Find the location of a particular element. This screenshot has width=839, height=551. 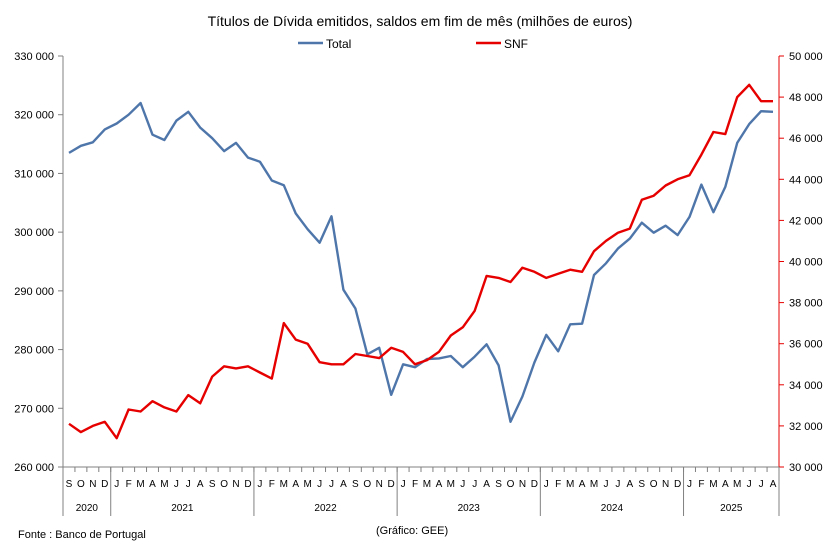

y-right-tick-label: 48 000 is located at coordinates (806, 98).